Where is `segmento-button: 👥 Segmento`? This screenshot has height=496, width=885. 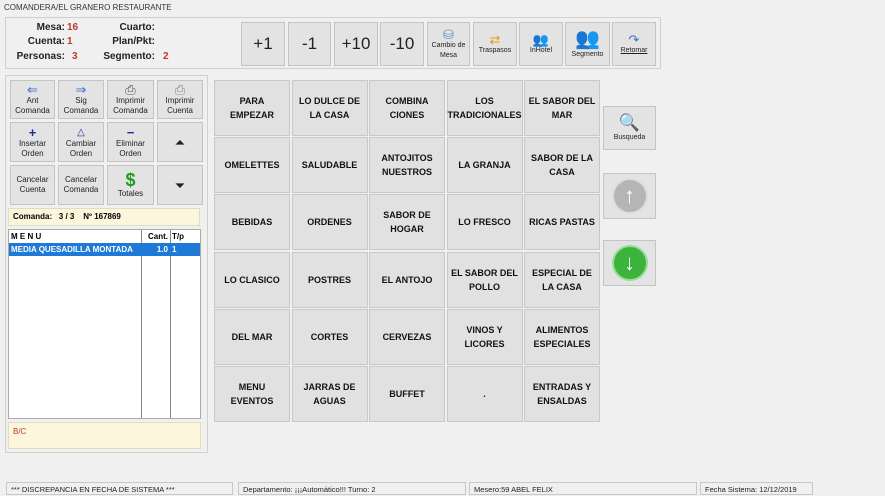 segmento-button: 👥 Segmento is located at coordinates (587, 44).